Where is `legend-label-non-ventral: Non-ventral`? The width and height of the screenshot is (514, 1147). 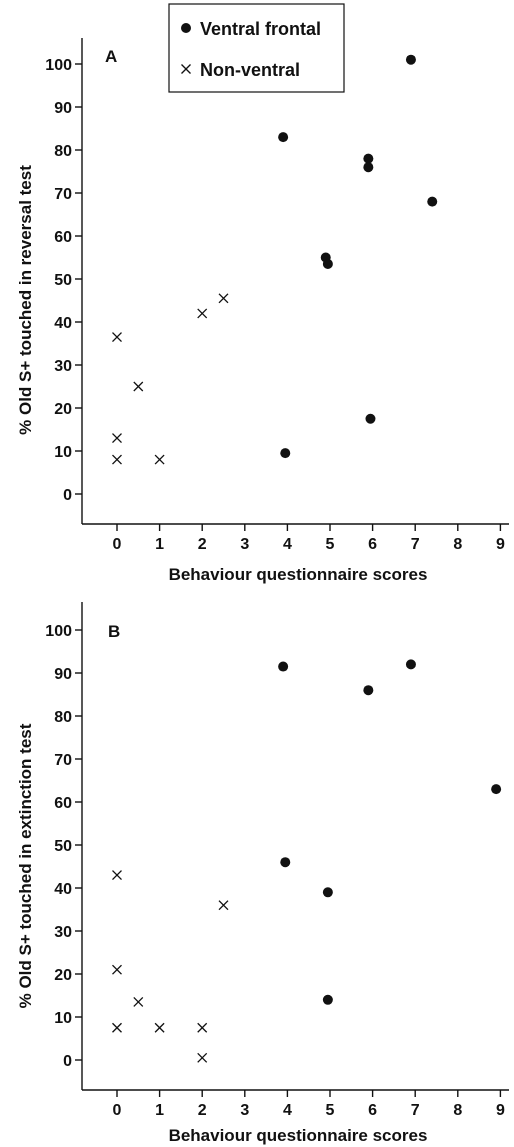 legend-label-non-ventral: Non-ventral is located at coordinates (250, 70).